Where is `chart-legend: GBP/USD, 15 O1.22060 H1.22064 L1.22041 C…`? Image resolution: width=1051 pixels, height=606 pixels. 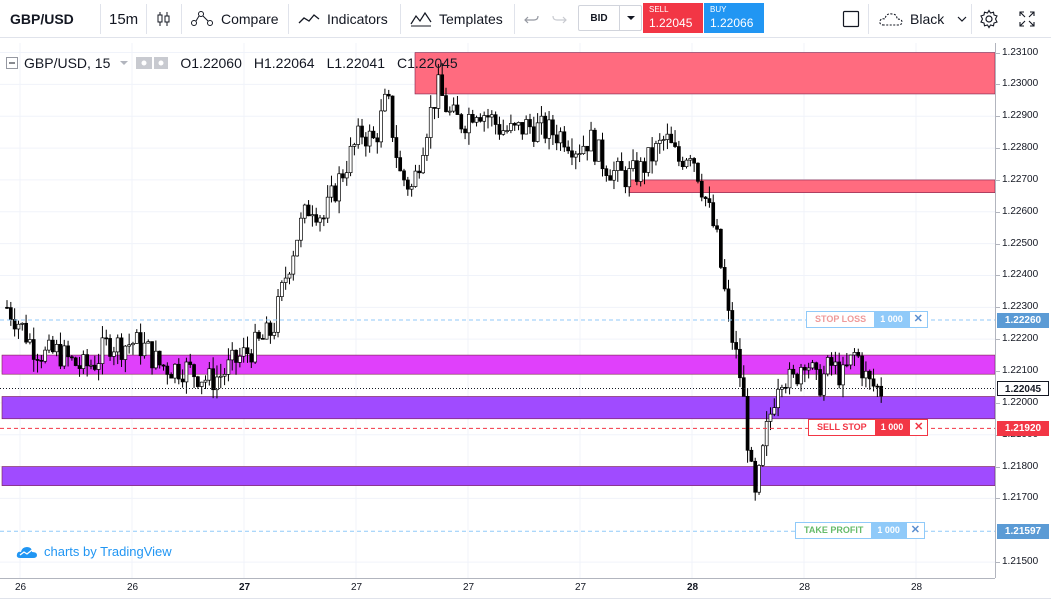 chart-legend: GBP/USD, 15 O1.22060 H1.22064 L1.22041 C… is located at coordinates (232, 63).